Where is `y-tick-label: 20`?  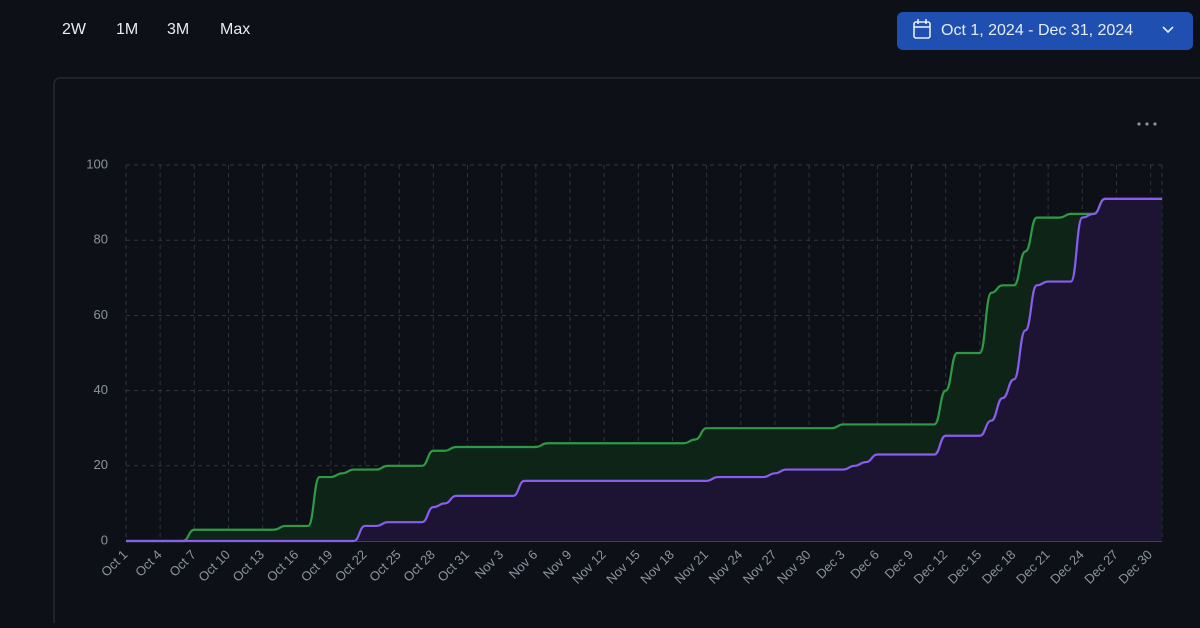 y-tick-label: 20 is located at coordinates (101, 464).